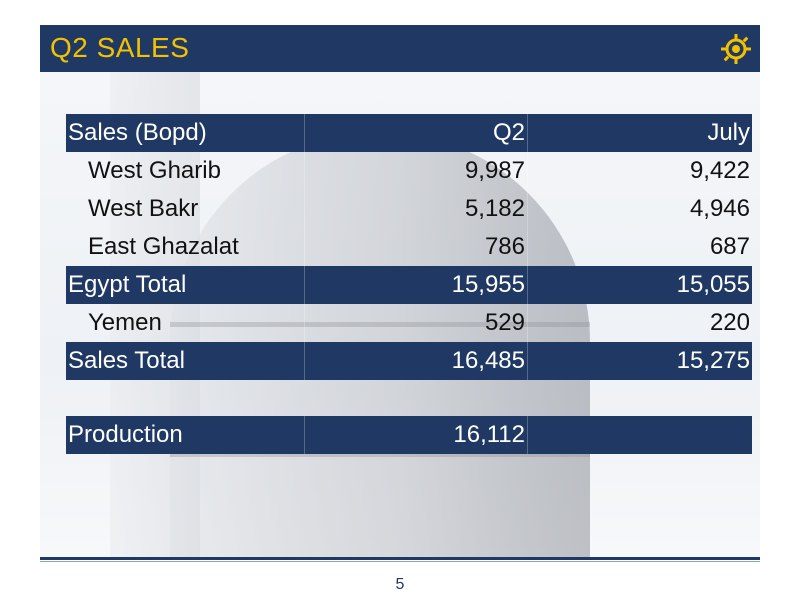 This screenshot has height=600, width=800. What do you see at coordinates (163, 246) in the screenshot?
I see `row-label: East Ghazalat` at bounding box center [163, 246].